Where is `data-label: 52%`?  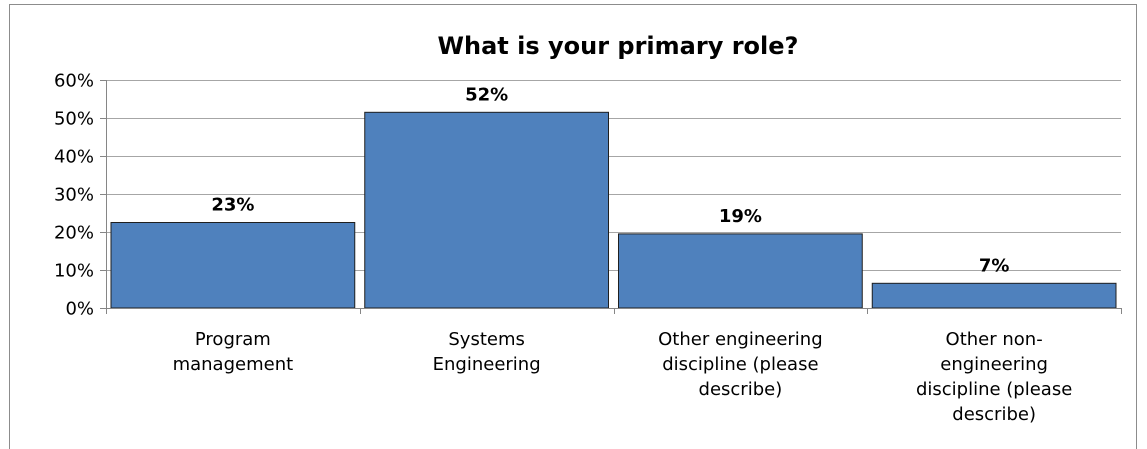 data-label: 52% is located at coordinates (486, 94).